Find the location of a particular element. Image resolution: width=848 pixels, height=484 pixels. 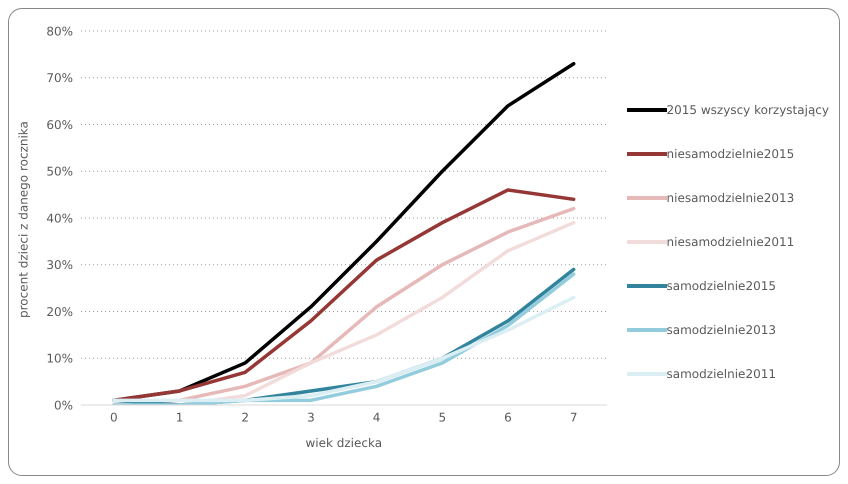

y-tick-label: 40% is located at coordinates (59, 218).